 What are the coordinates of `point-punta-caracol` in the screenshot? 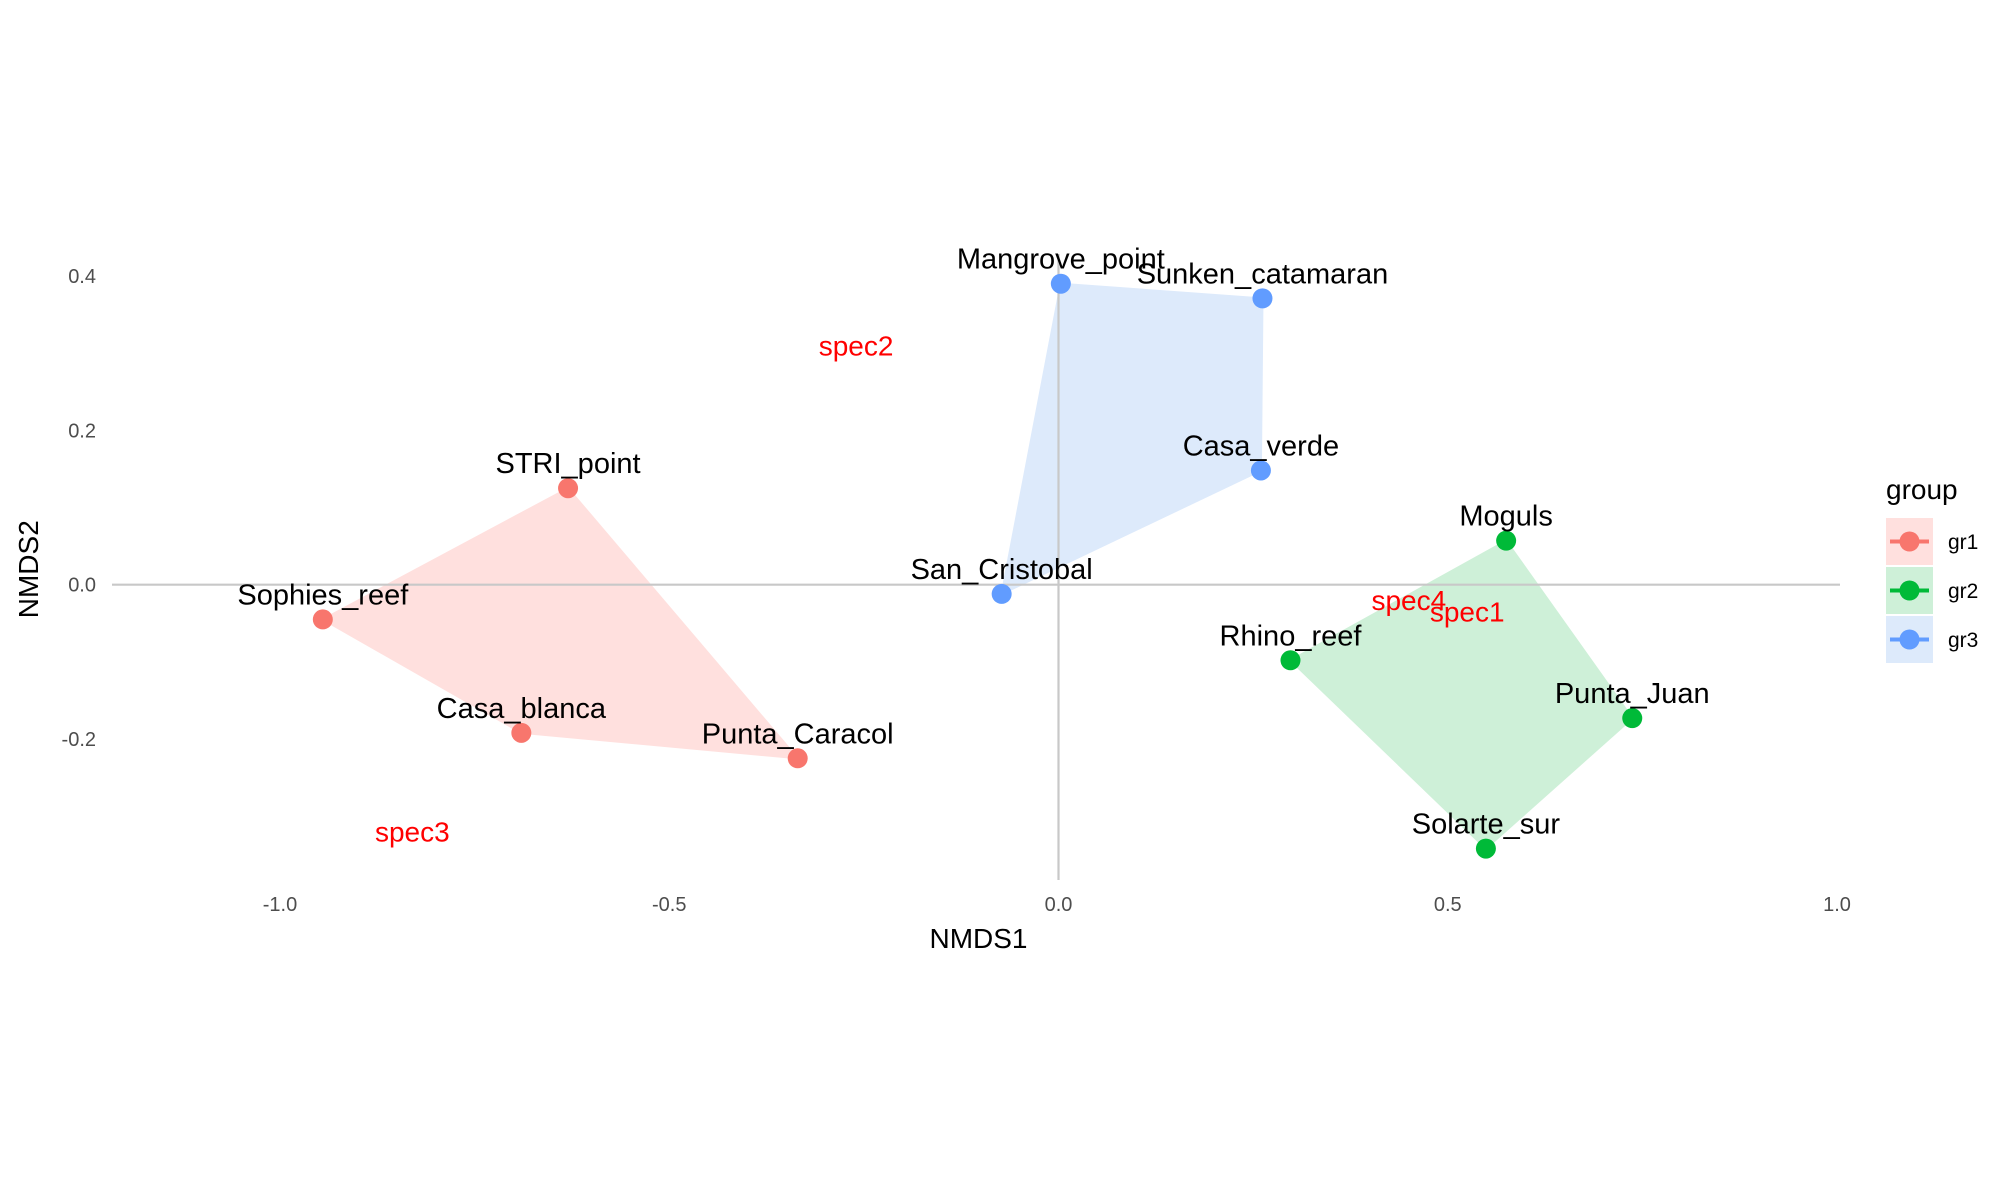 It's located at (797, 758).